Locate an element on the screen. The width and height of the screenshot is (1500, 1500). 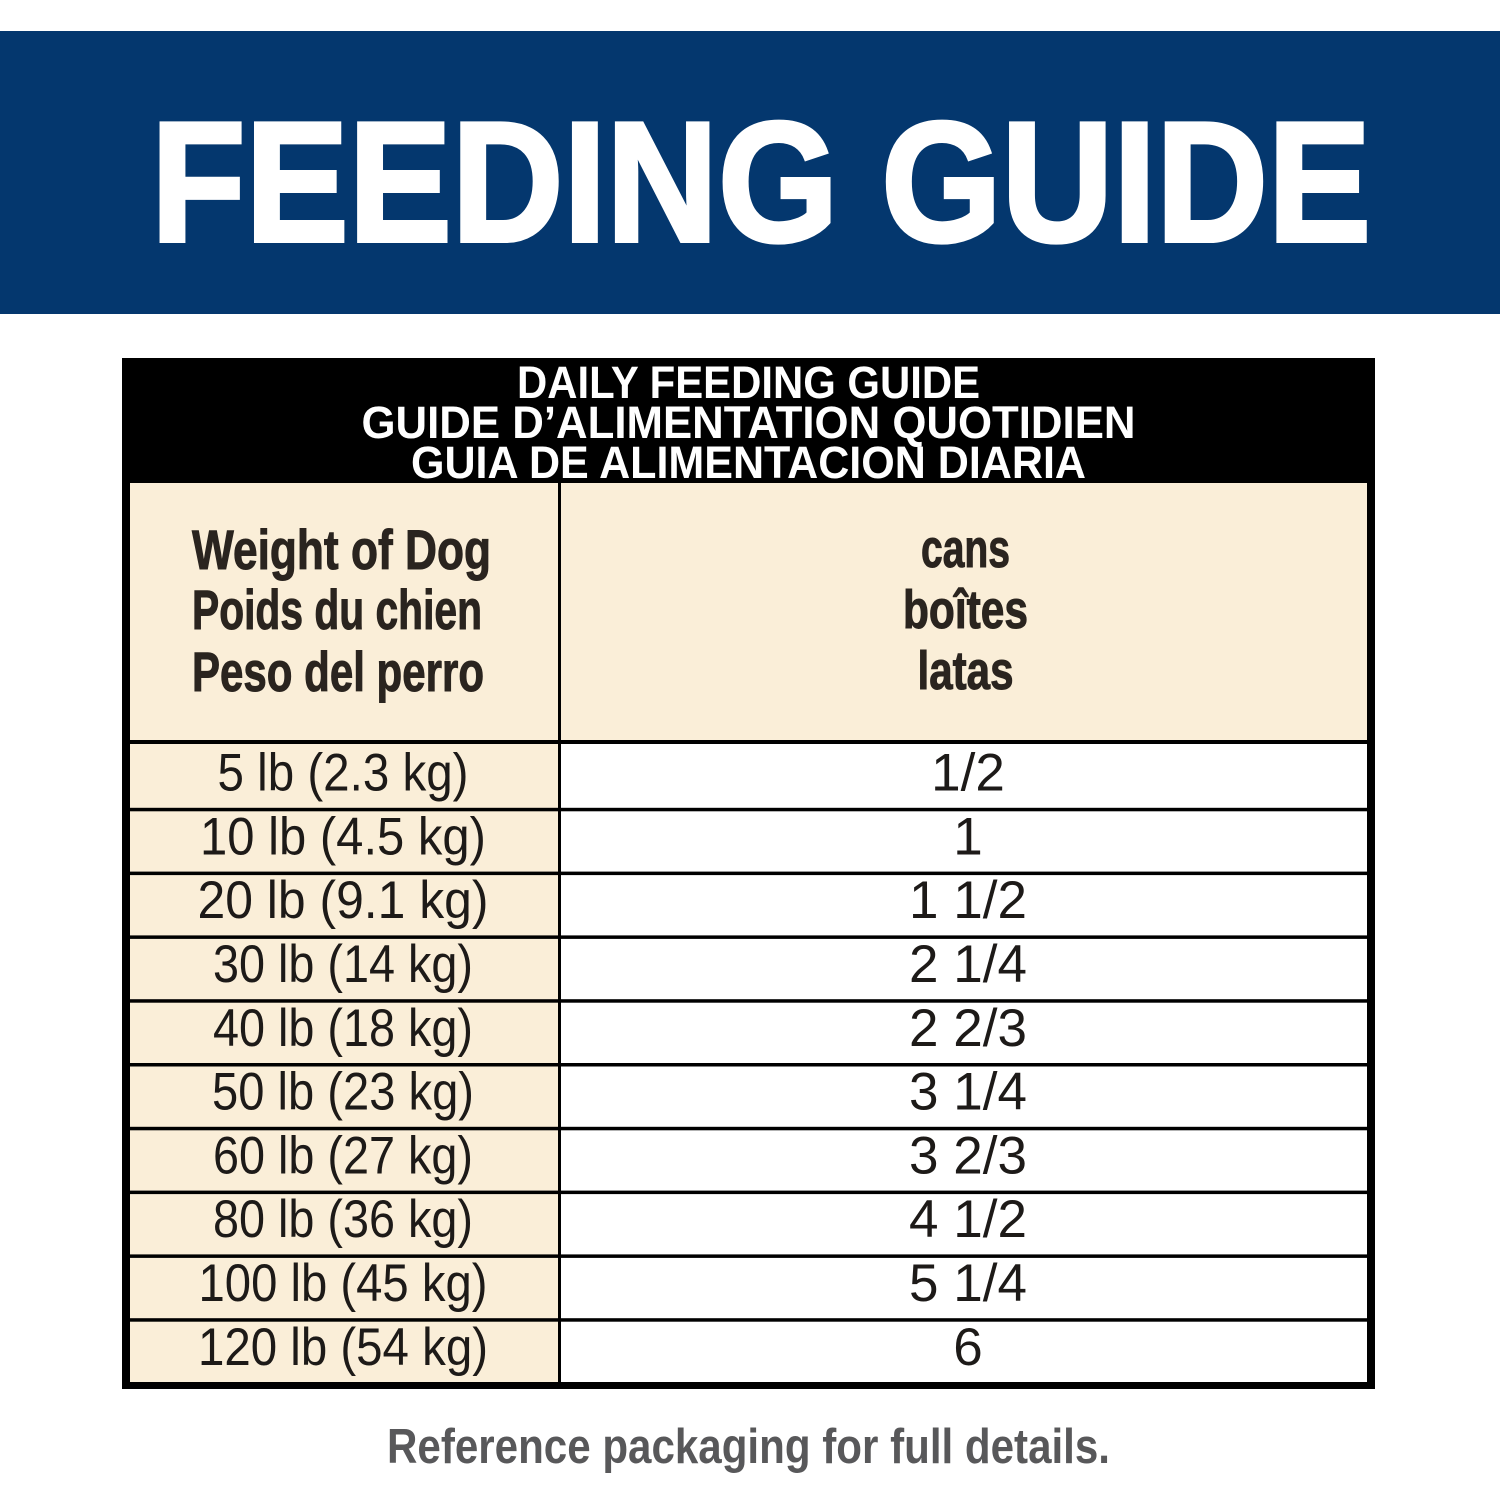
svg-text: GUIDE D’ALIMENTATION QUOTIDIEN is located at coordinates (749, 422).